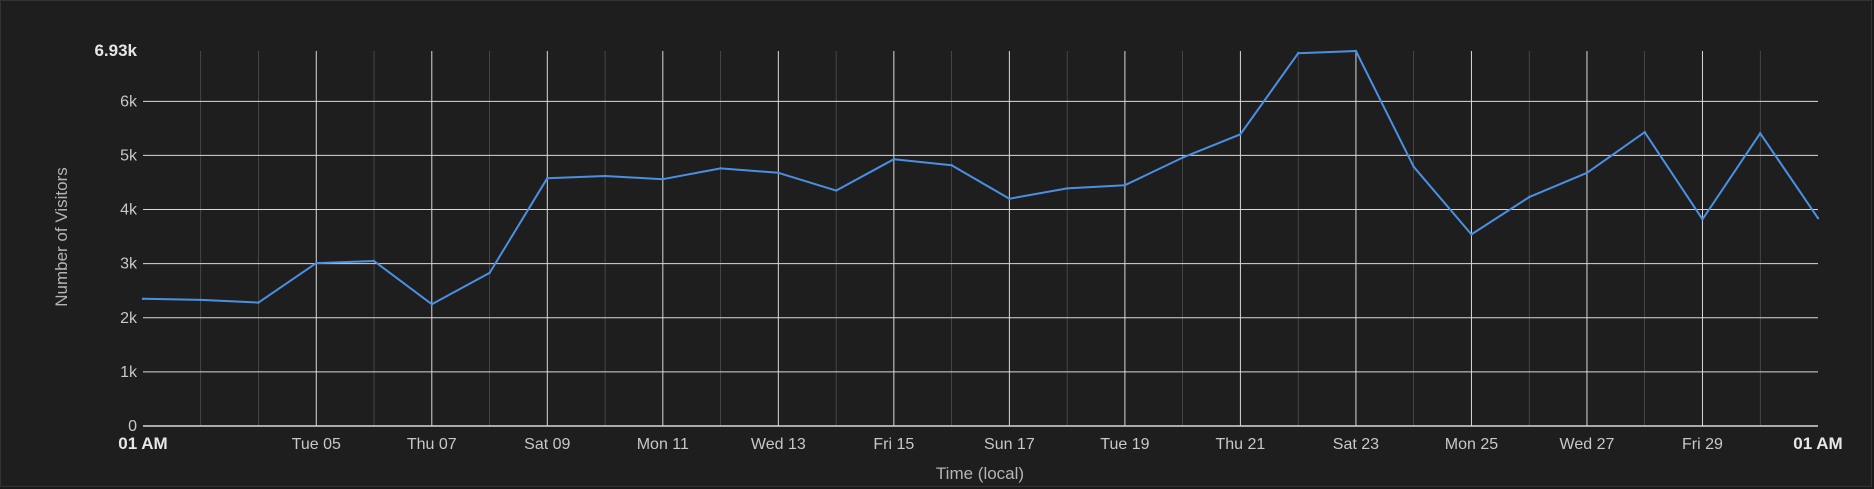 This screenshot has height=489, width=1874. I want to click on y-tick-label: 2k, so click(129, 318).